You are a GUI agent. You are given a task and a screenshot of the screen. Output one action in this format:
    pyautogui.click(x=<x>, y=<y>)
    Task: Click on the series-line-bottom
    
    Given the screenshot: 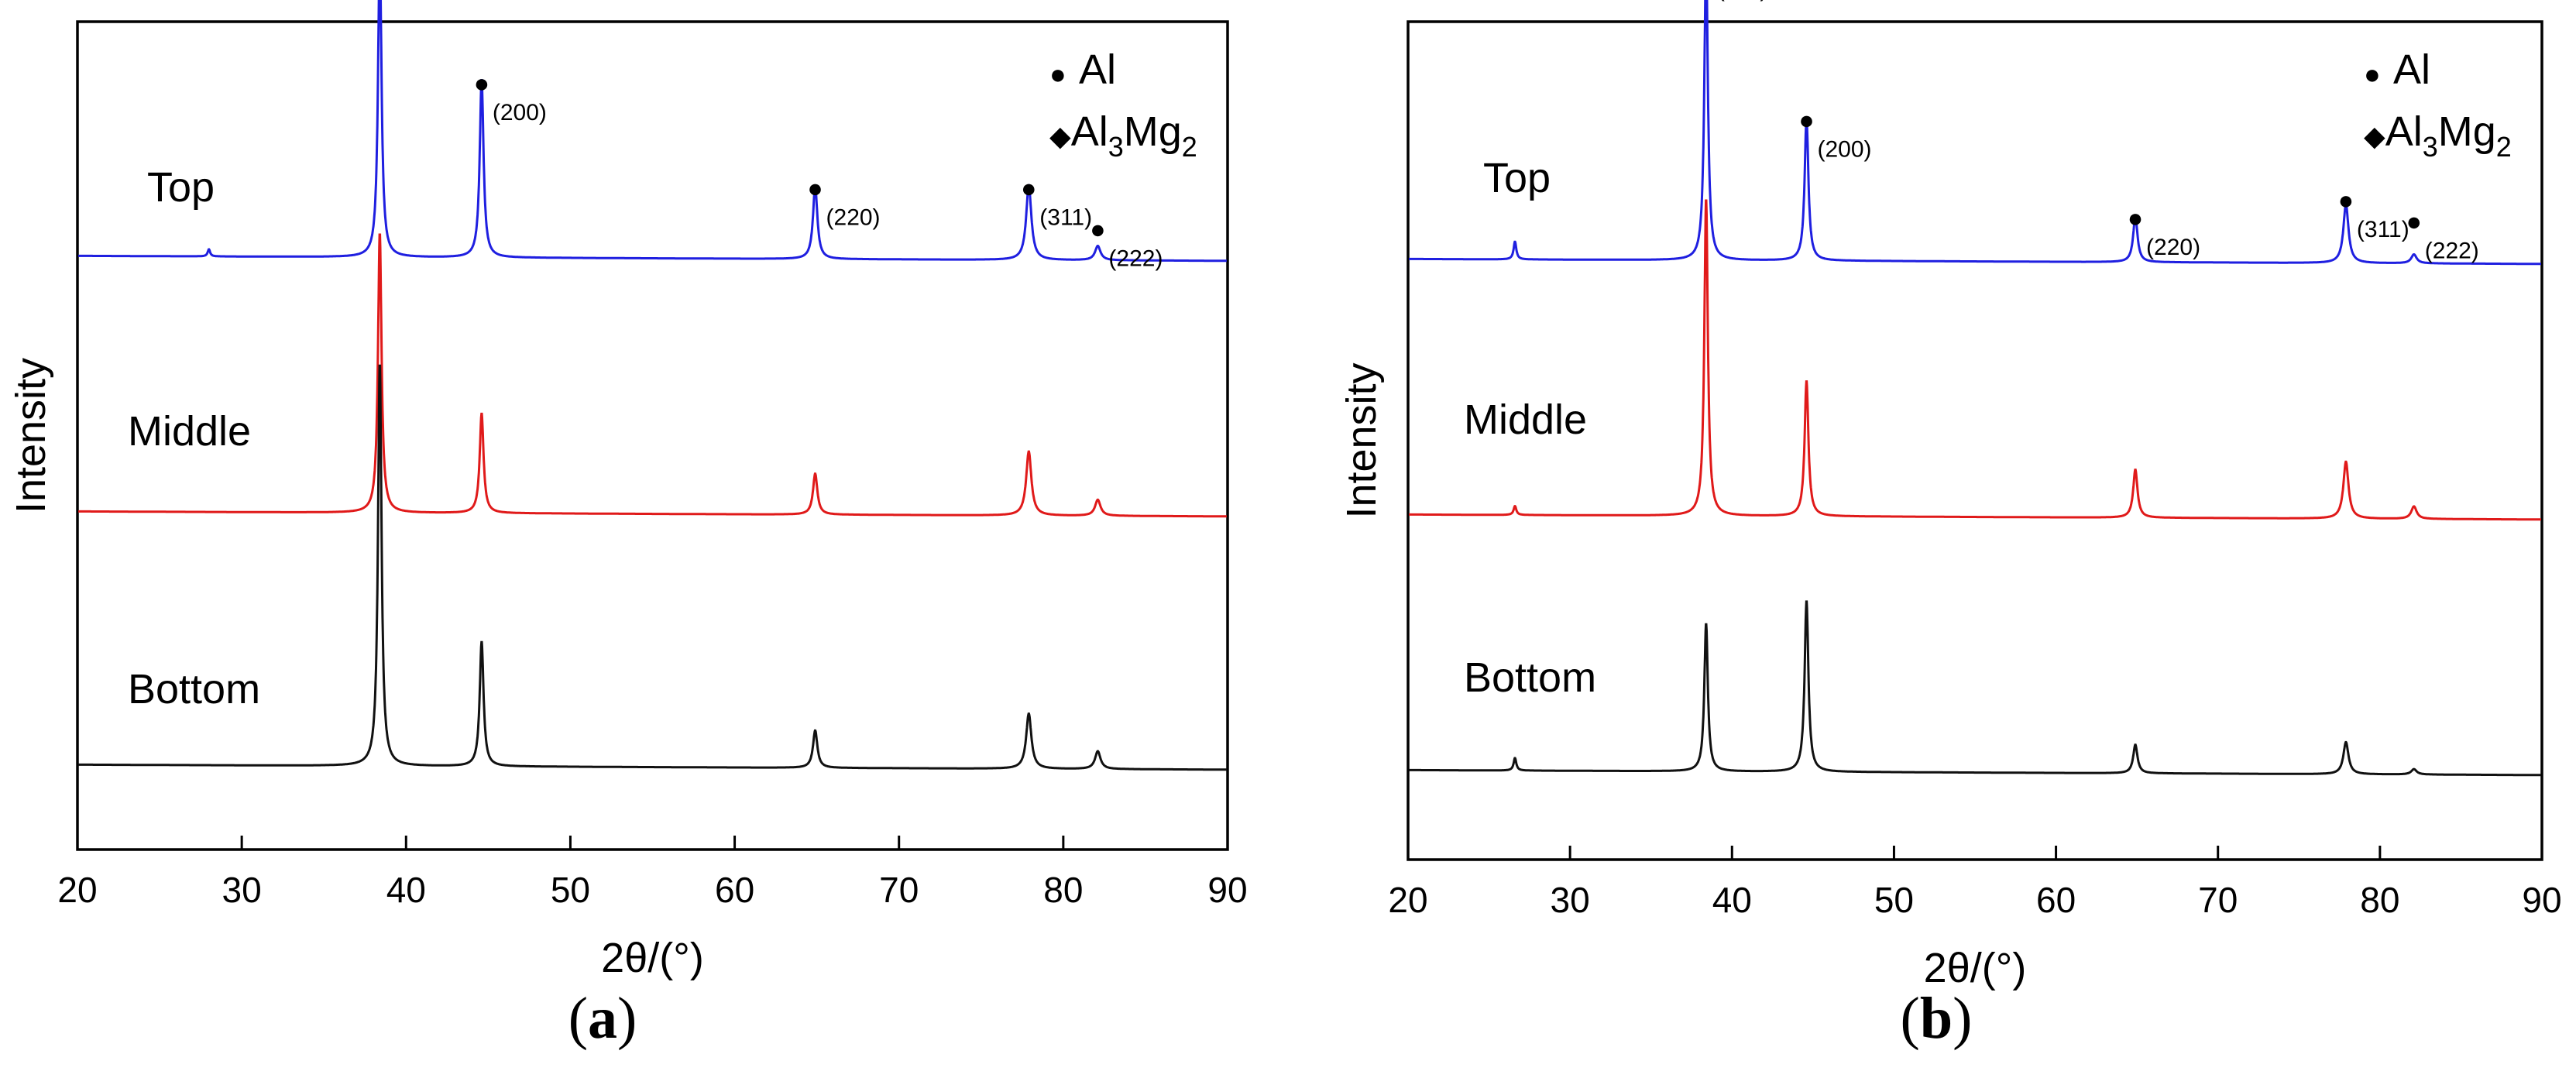 What is the action you would take?
    pyautogui.click(x=1975, y=688)
    